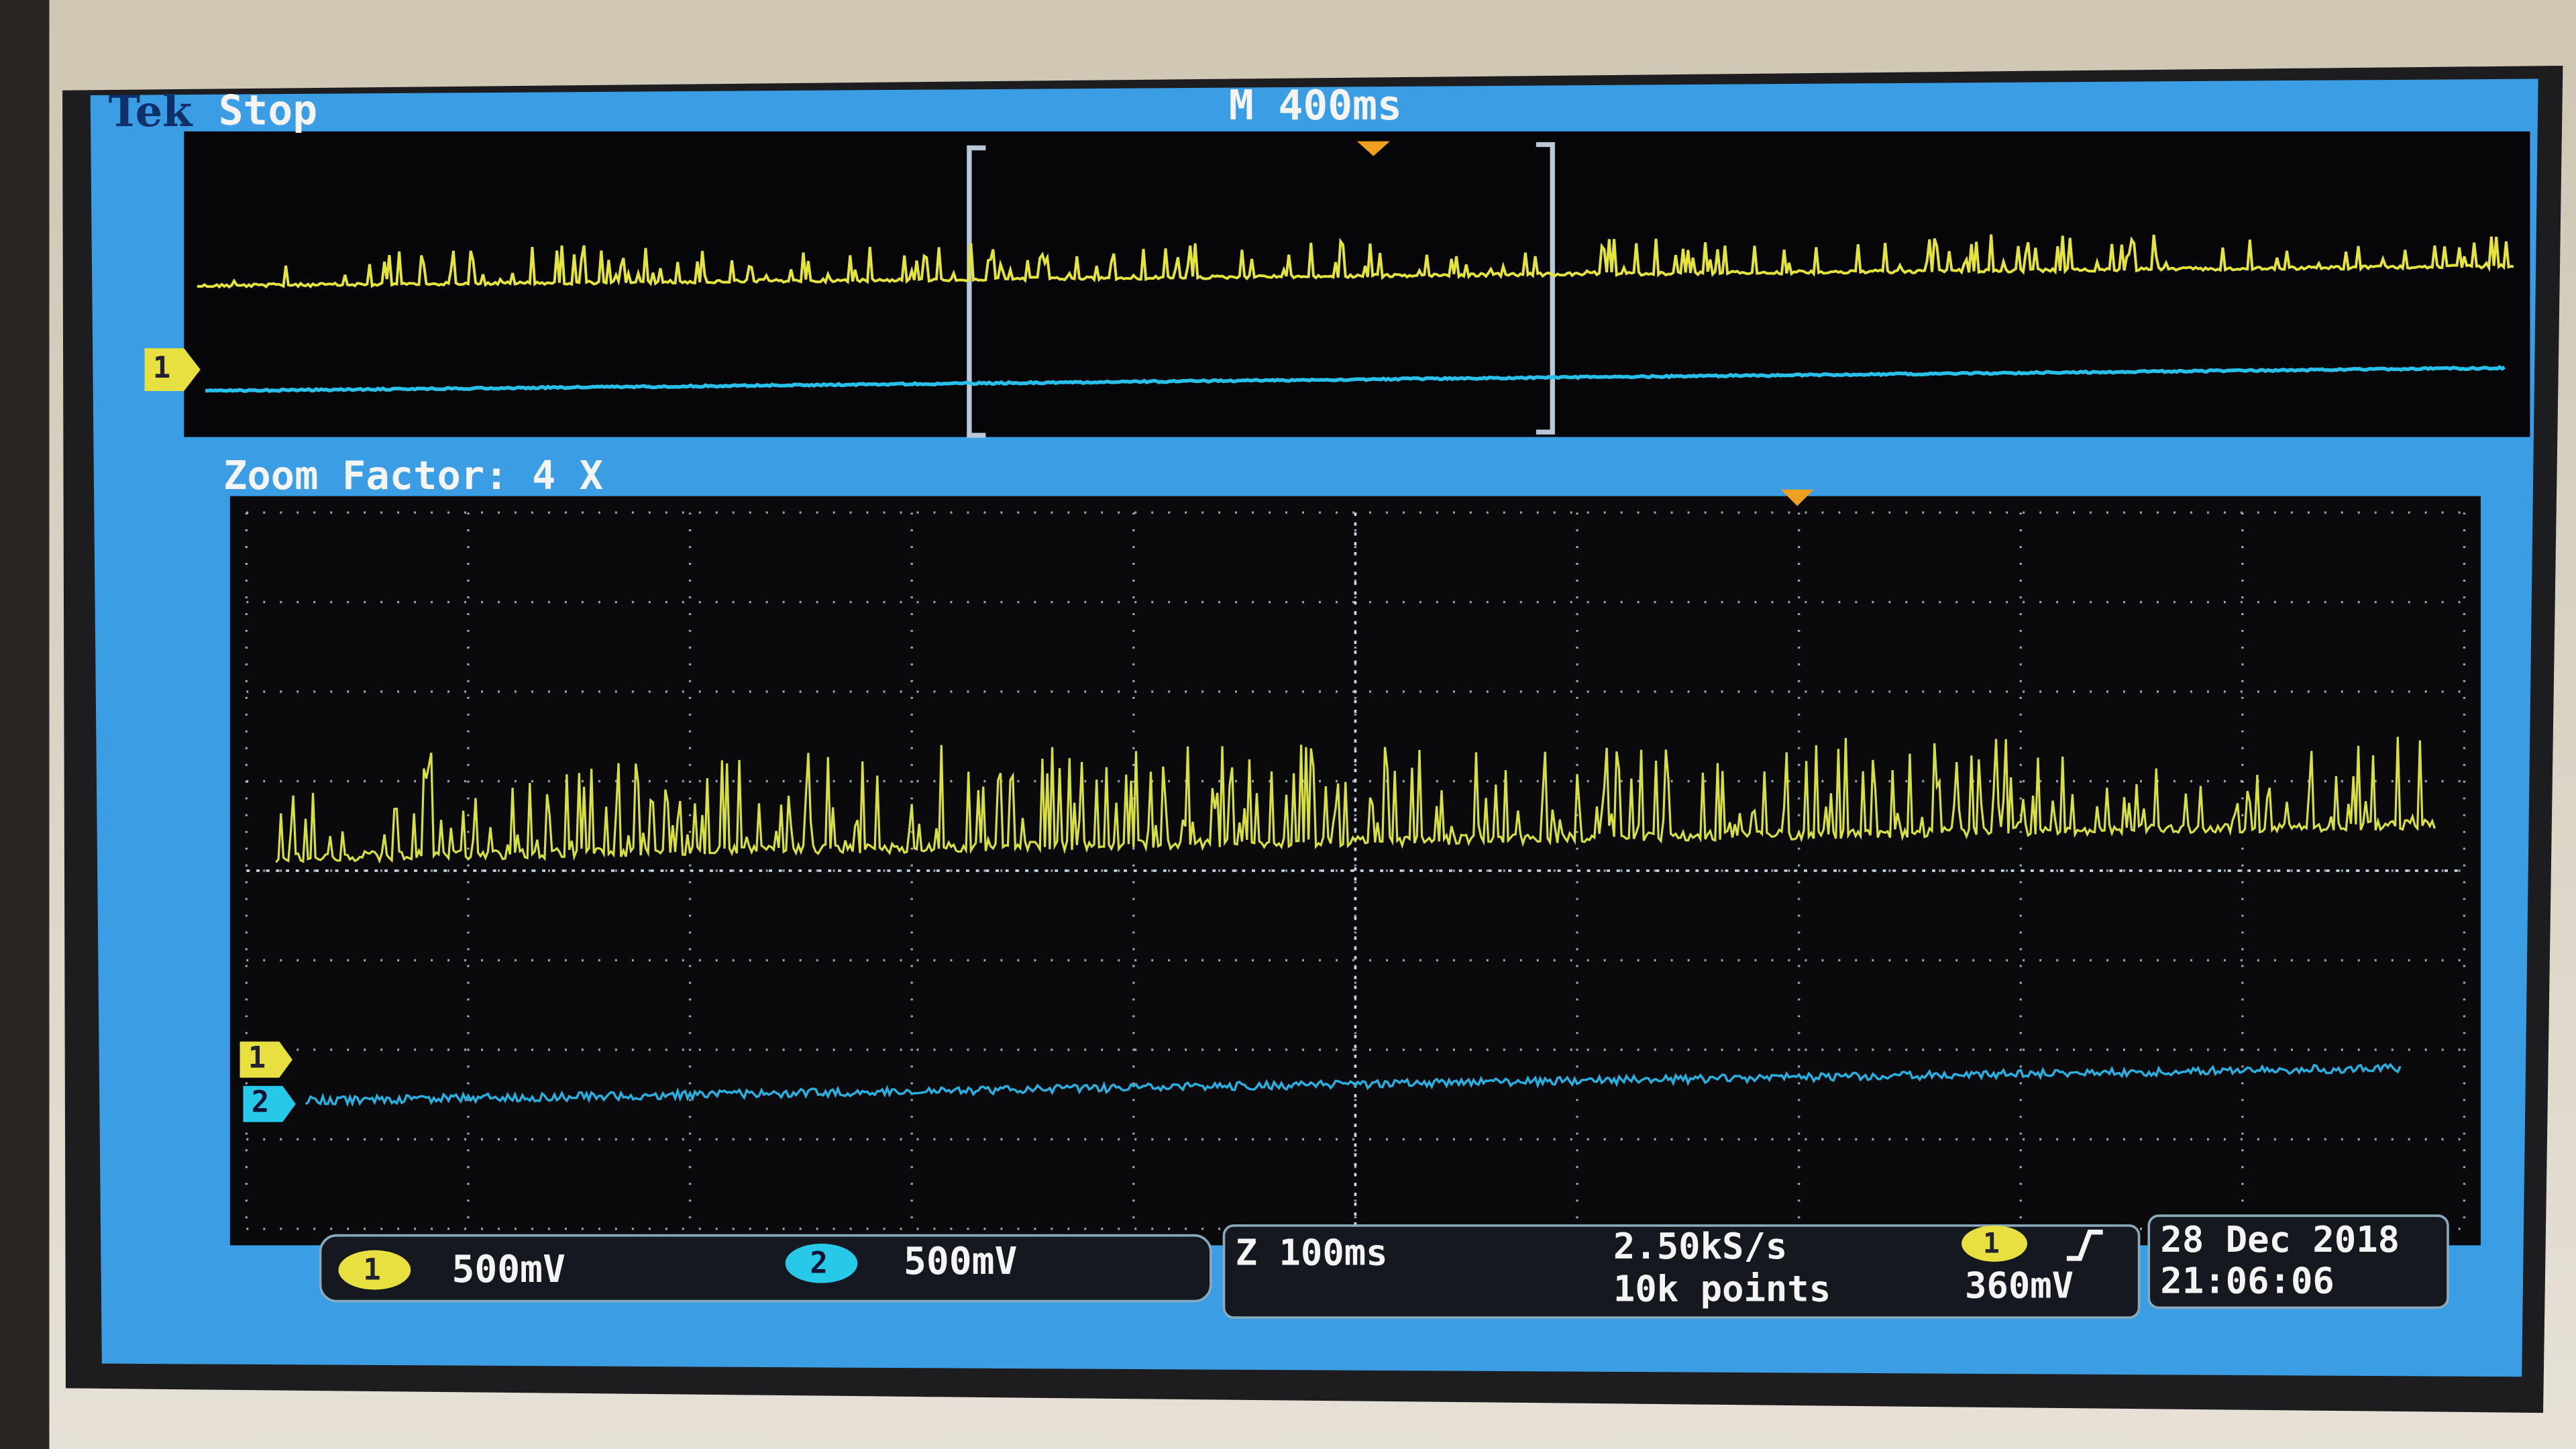 Image resolution: width=2576 pixels, height=1449 pixels. Describe the element at coordinates (508, 1269) in the screenshot. I see `ch1-scale: 500mV` at that location.